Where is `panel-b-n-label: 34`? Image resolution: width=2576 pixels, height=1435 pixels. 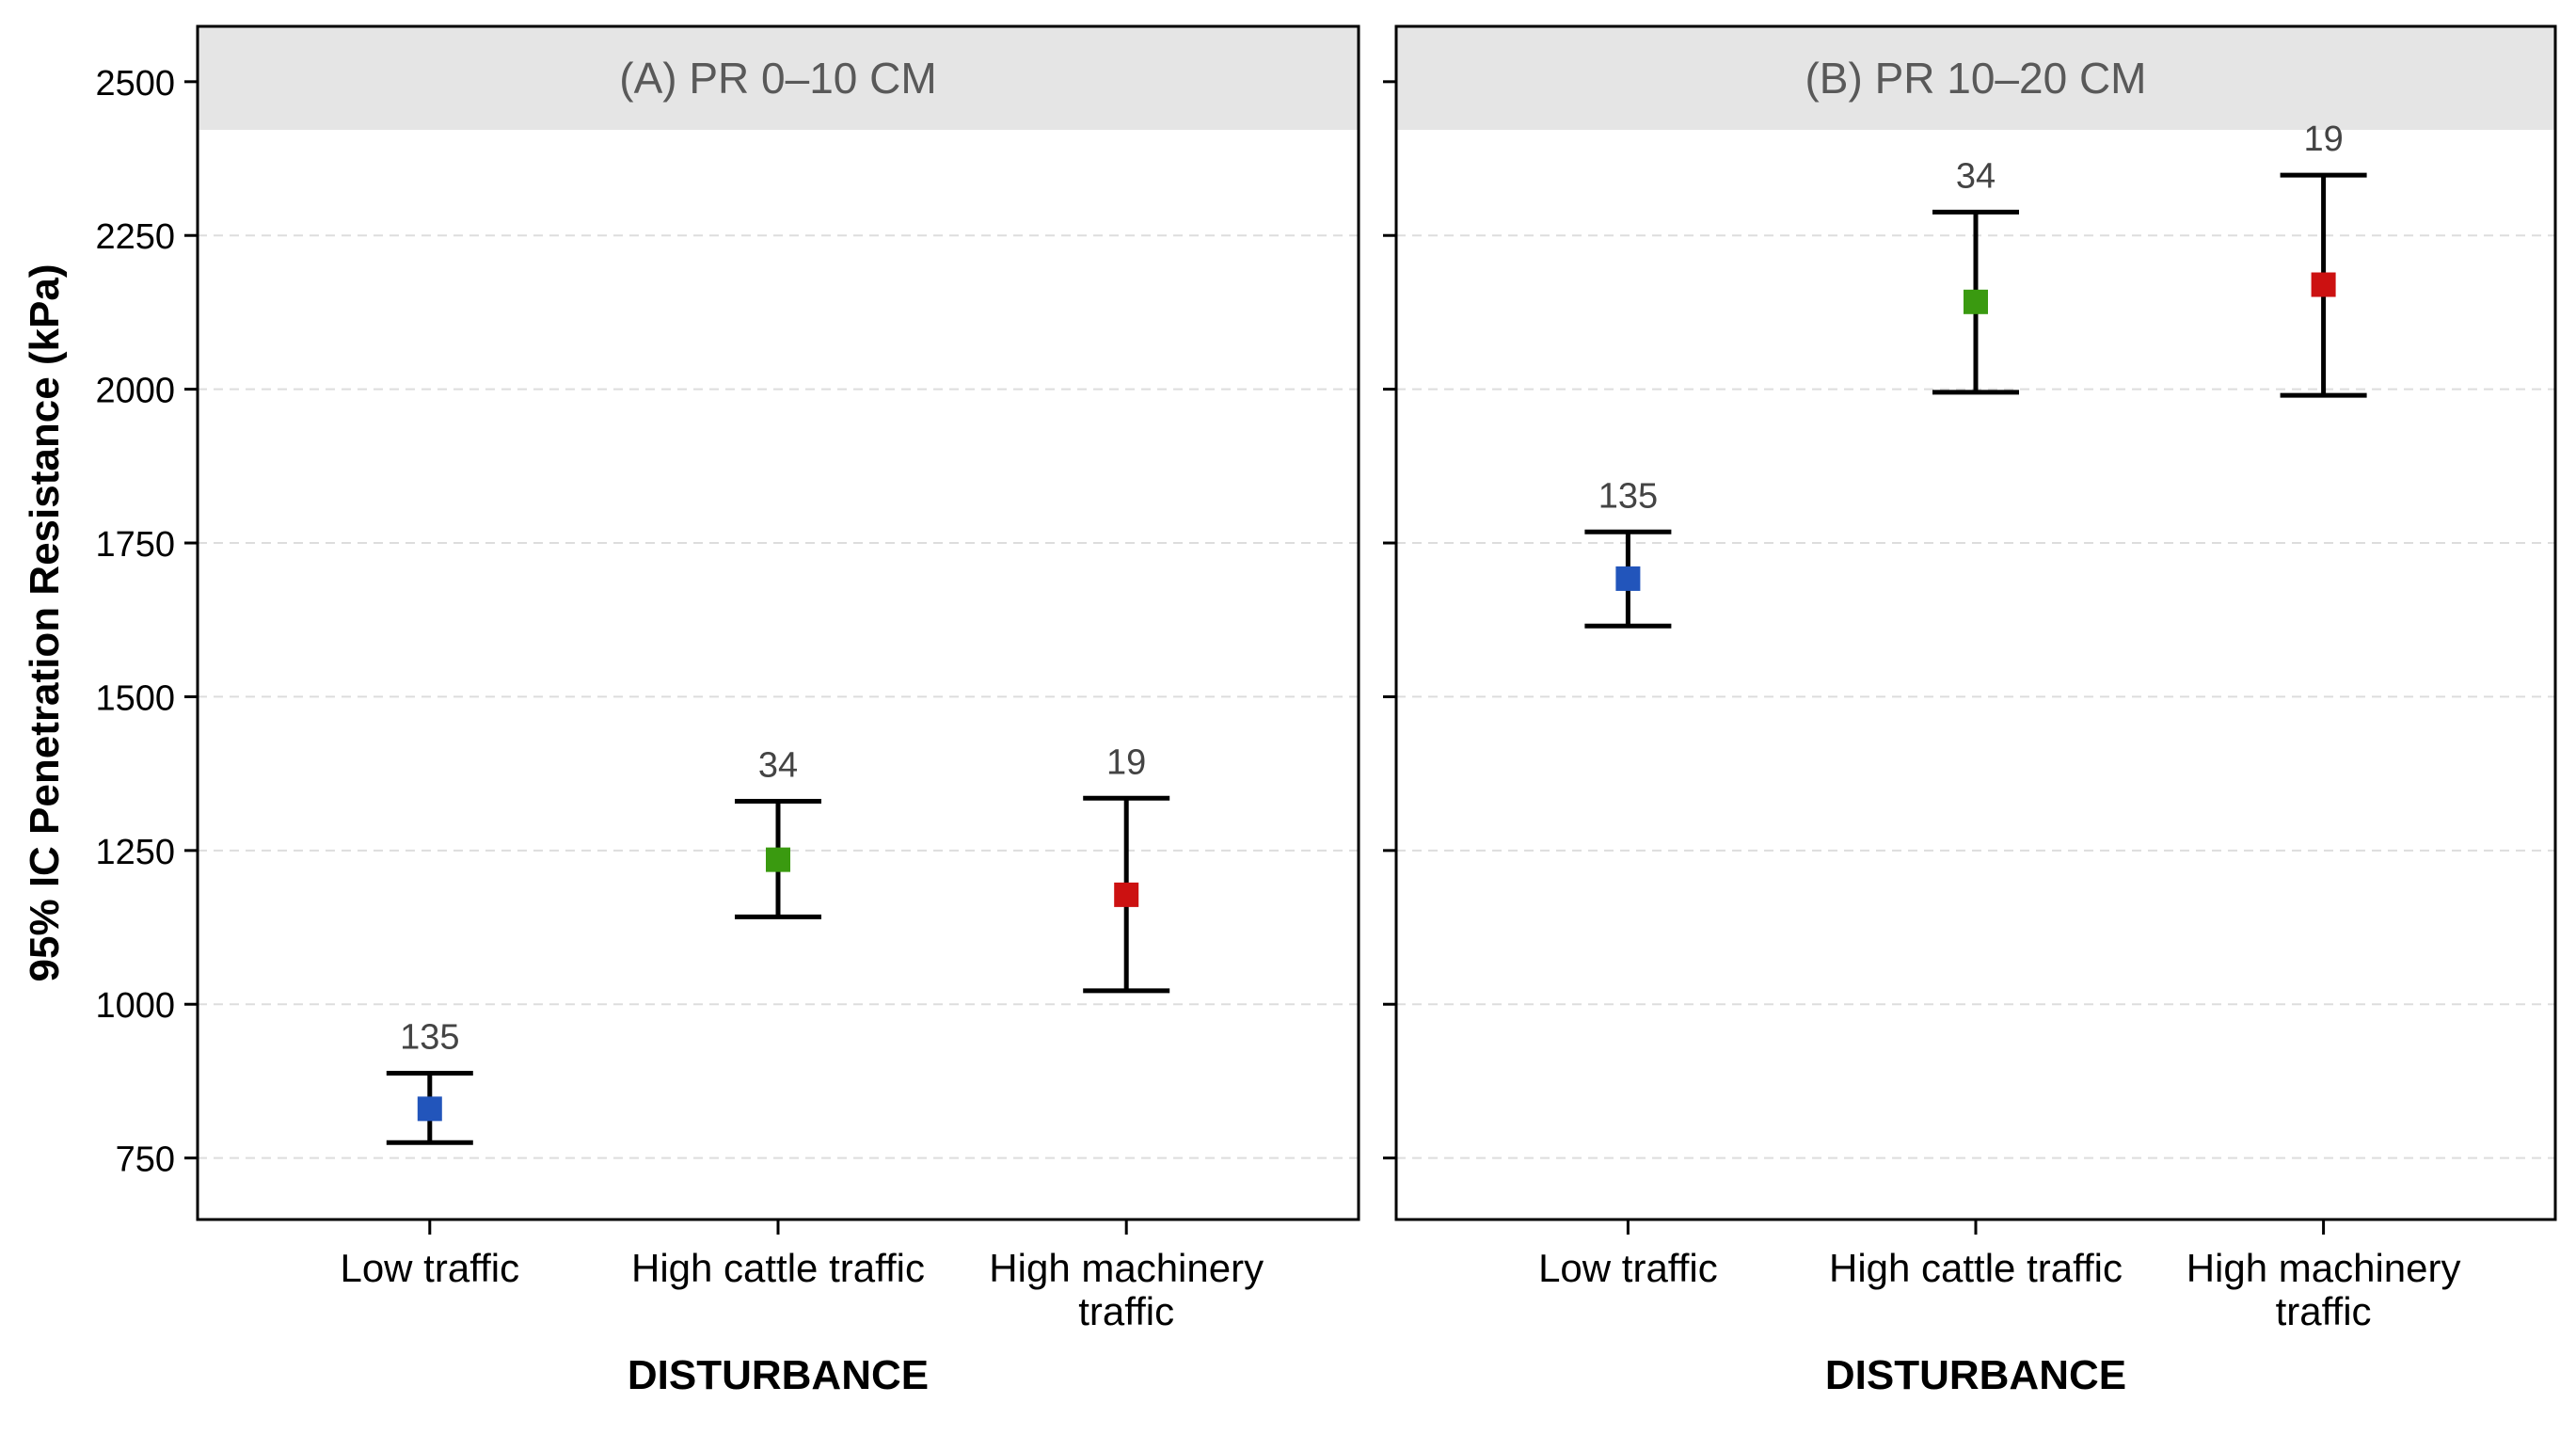
panel-b-n-label: 34 is located at coordinates (1976, 176).